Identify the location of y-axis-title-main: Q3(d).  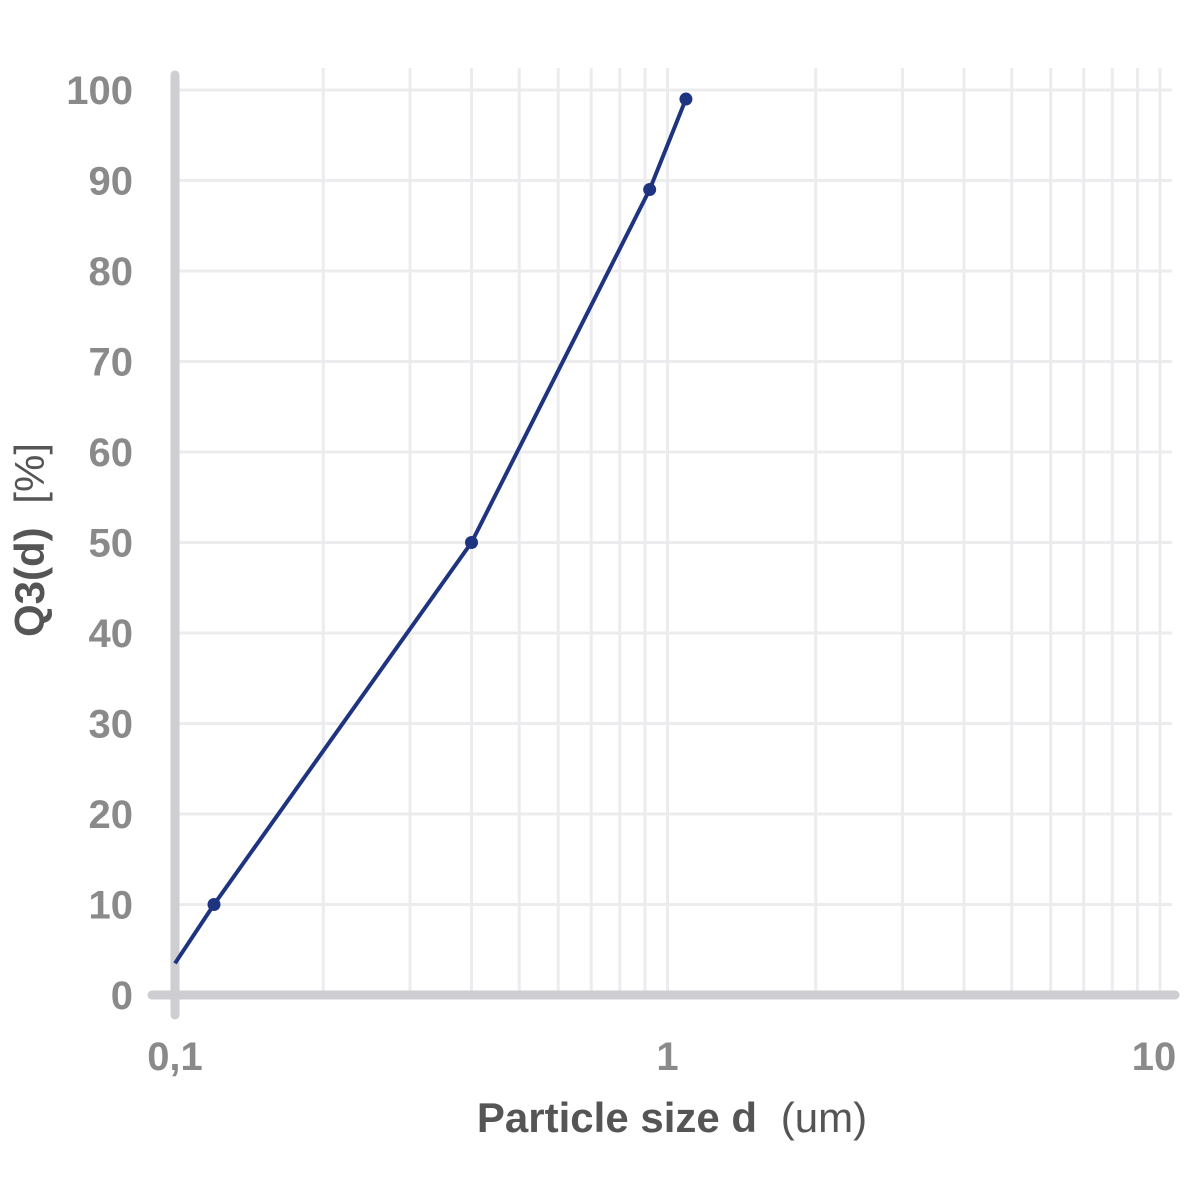
(29, 582).